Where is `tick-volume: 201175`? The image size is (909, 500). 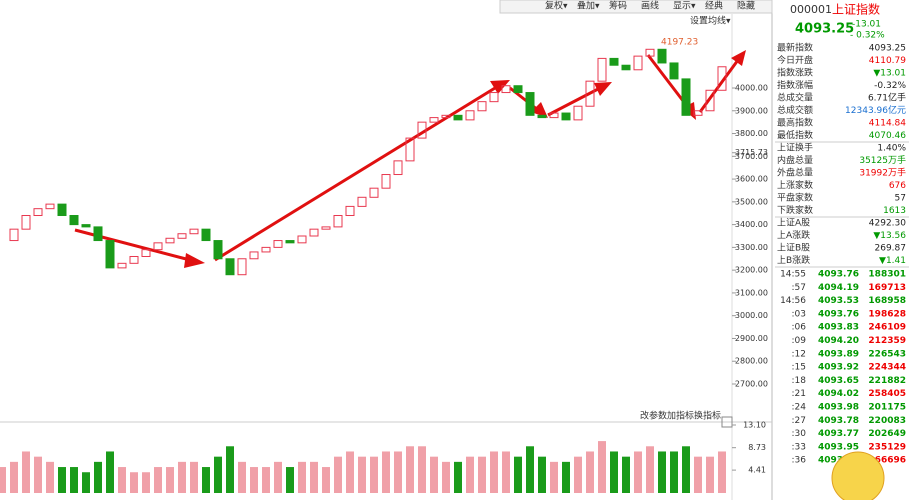 tick-volume: 201175 is located at coordinates (887, 408).